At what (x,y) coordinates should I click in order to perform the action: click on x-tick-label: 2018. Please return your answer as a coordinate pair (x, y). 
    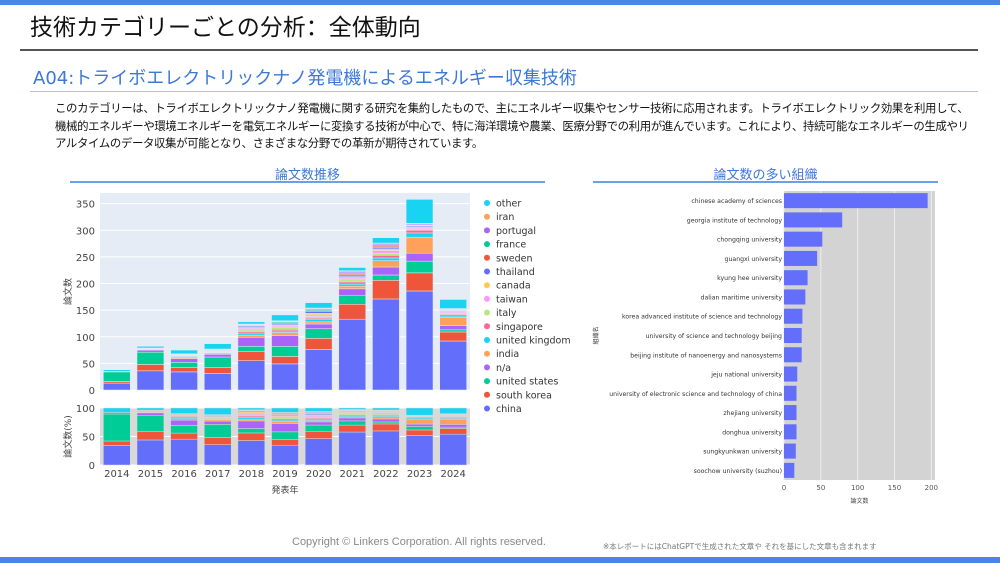
    Looking at the image, I should click on (251, 474).